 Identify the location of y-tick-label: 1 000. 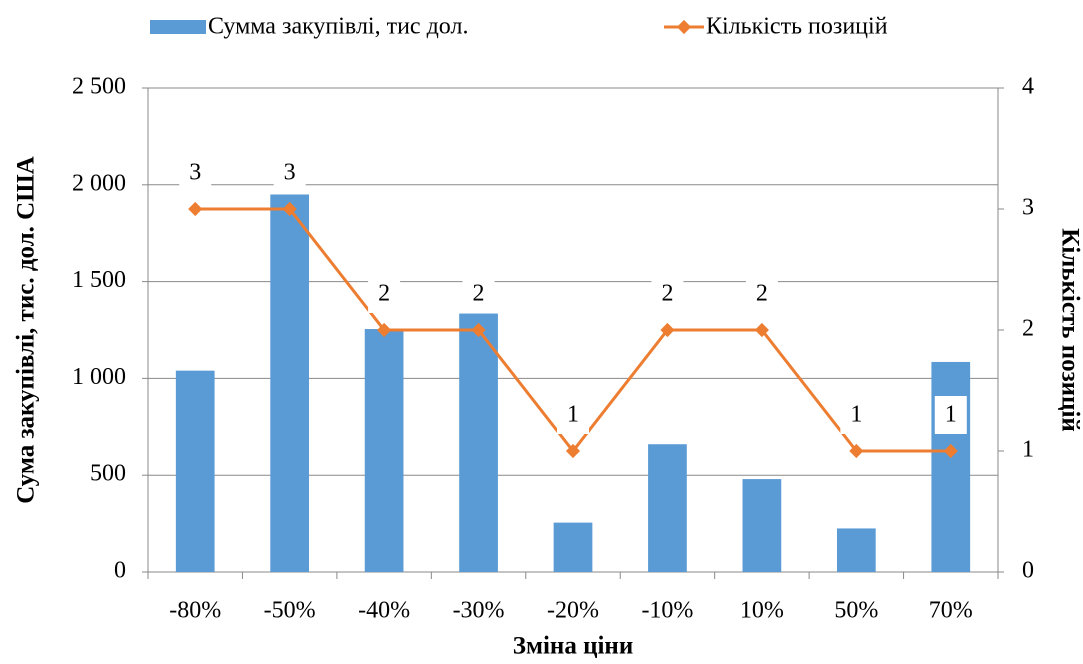
(99, 377).